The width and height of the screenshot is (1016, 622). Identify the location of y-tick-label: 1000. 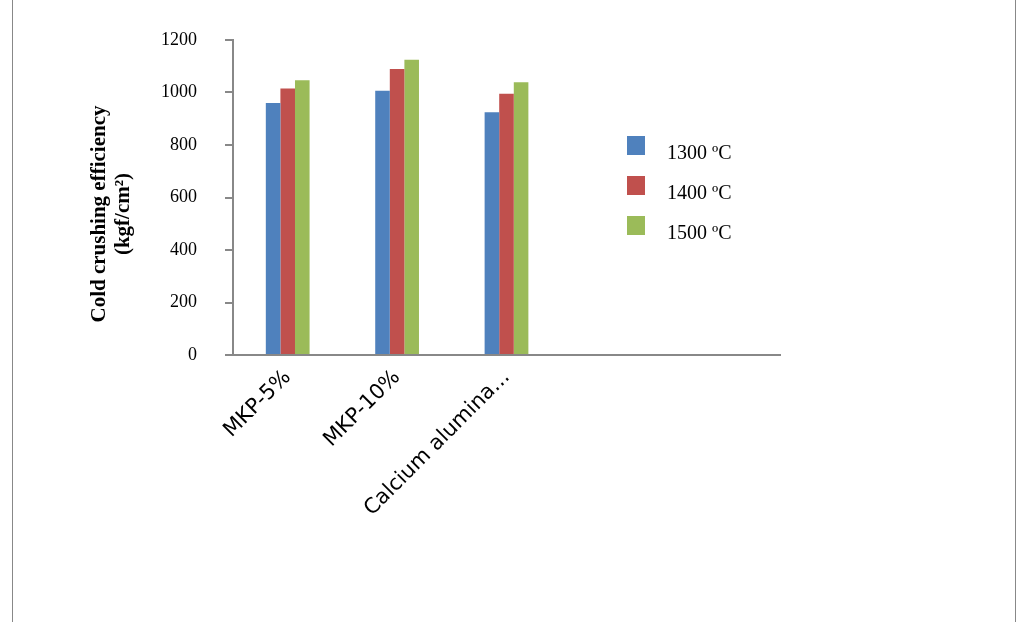
(179, 91).